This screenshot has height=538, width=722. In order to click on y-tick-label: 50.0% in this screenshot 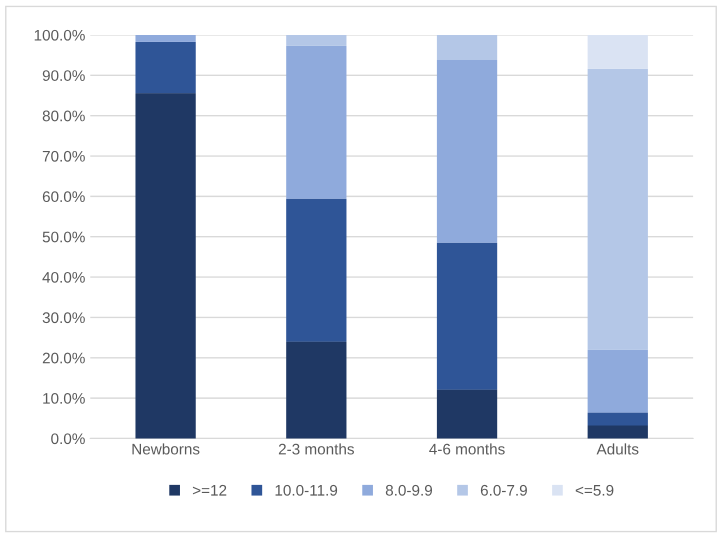, I will do `click(63, 237)`.